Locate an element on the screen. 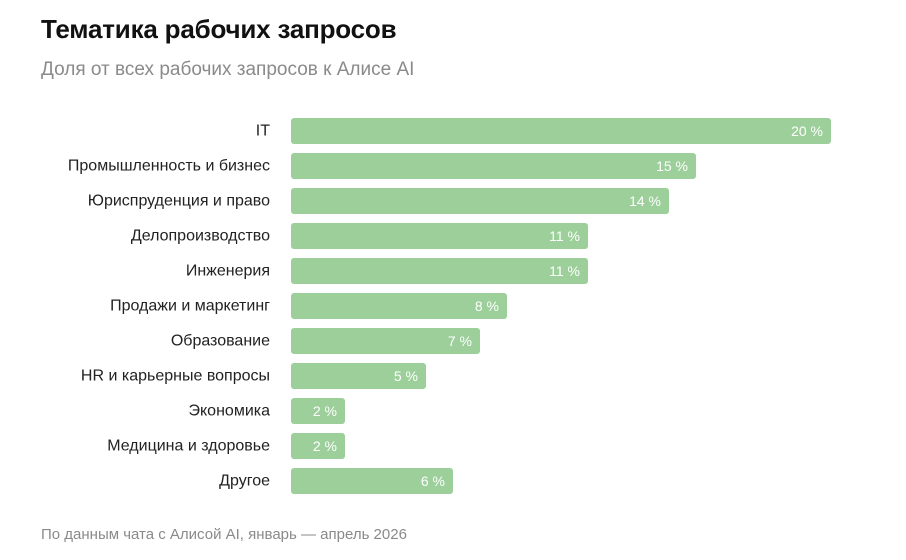  value-label: 15 % is located at coordinates (672, 166).